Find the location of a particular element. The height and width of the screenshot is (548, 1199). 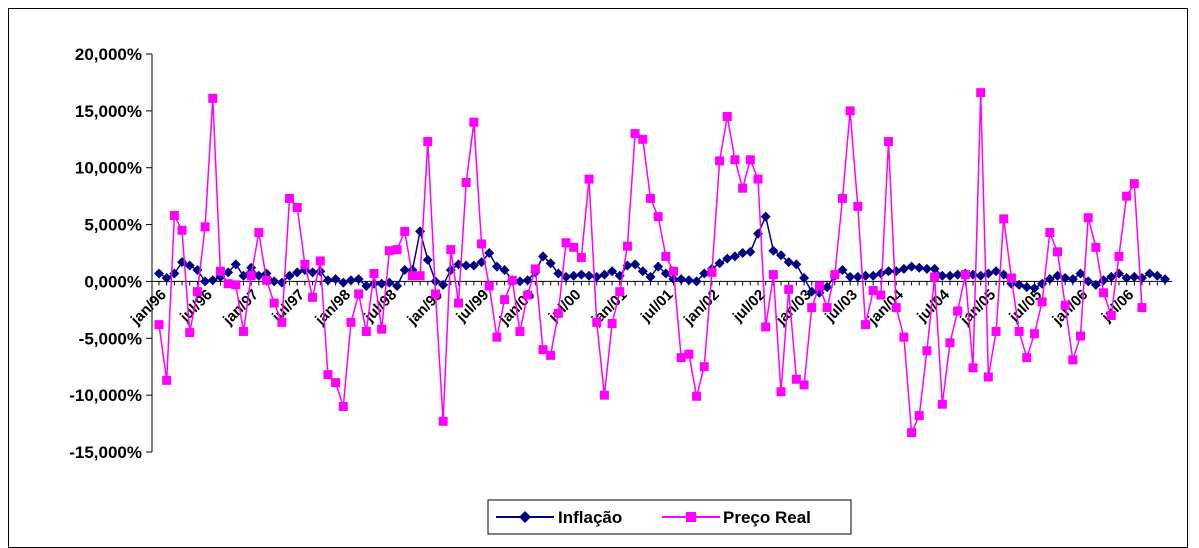

y-tick-label: -15,000% is located at coordinates (105, 452).